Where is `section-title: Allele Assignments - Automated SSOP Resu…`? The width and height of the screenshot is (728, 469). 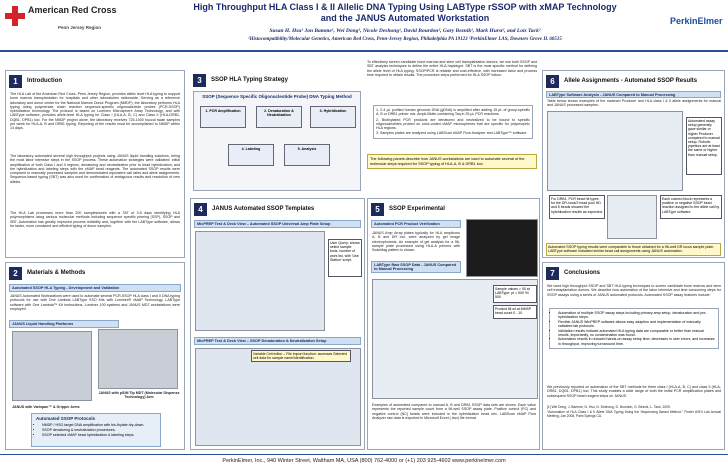 section-title: Allele Assignments - Automated SSOP Resu… is located at coordinates (631, 81).